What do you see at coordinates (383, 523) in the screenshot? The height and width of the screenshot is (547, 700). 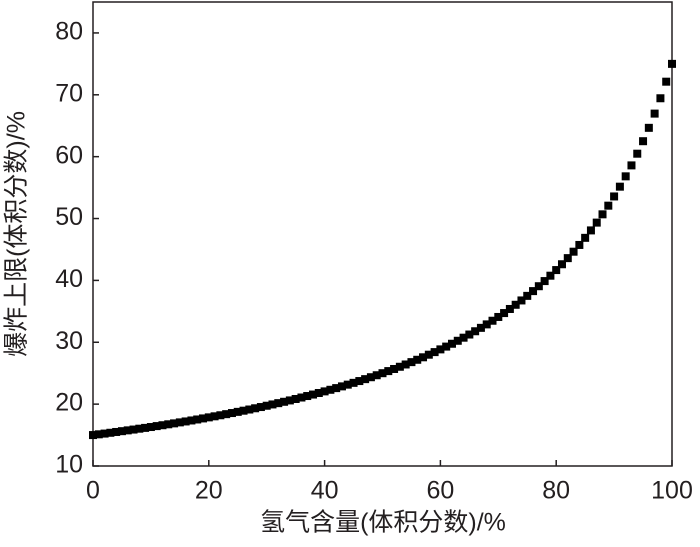 I see `x-axis-title: 氢气含量(体积分数)/%` at bounding box center [383, 523].